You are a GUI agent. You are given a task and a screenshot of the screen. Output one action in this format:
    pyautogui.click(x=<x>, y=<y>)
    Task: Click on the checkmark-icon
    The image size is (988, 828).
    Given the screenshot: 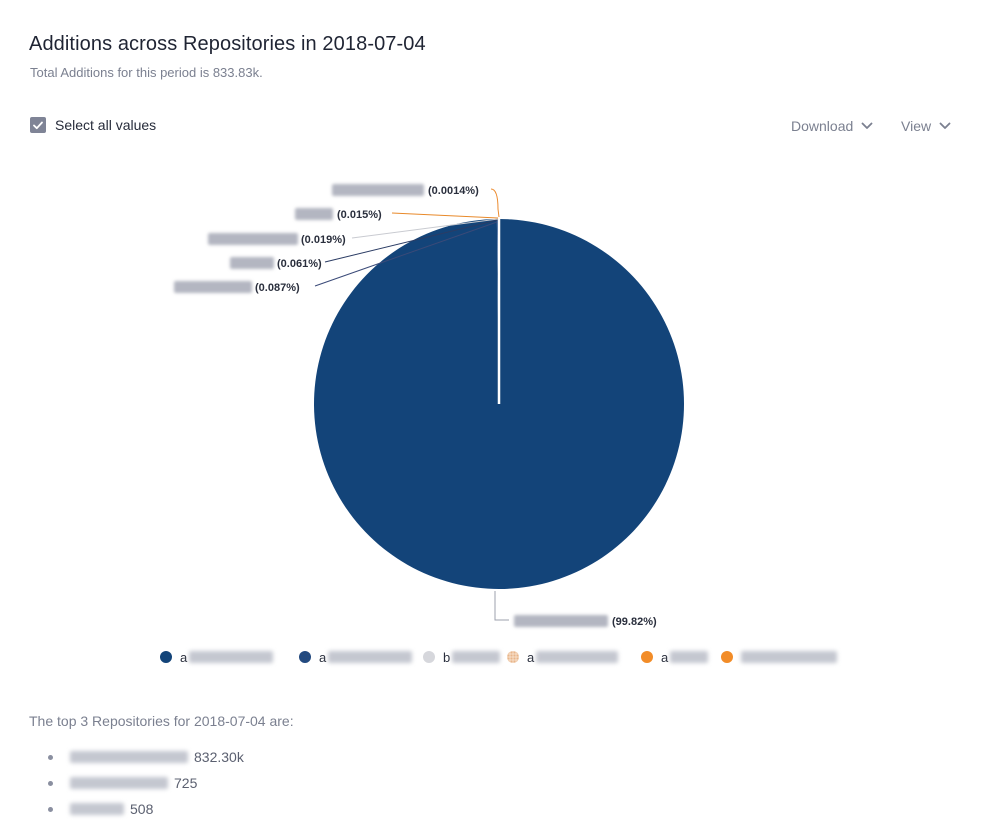 What is the action you would take?
    pyautogui.click(x=38, y=125)
    